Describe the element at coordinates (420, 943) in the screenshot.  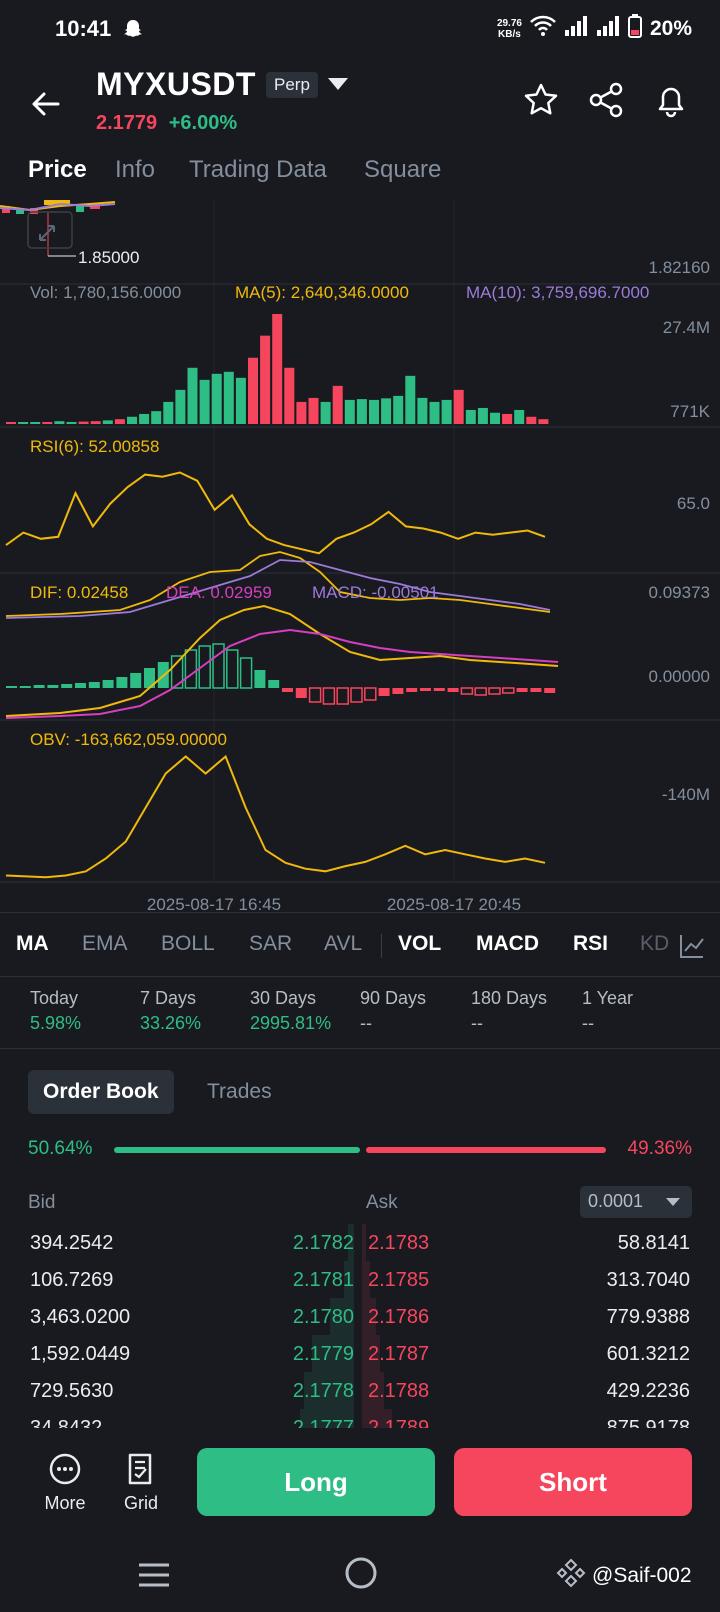
I see `indicator-vol: VOL` at that location.